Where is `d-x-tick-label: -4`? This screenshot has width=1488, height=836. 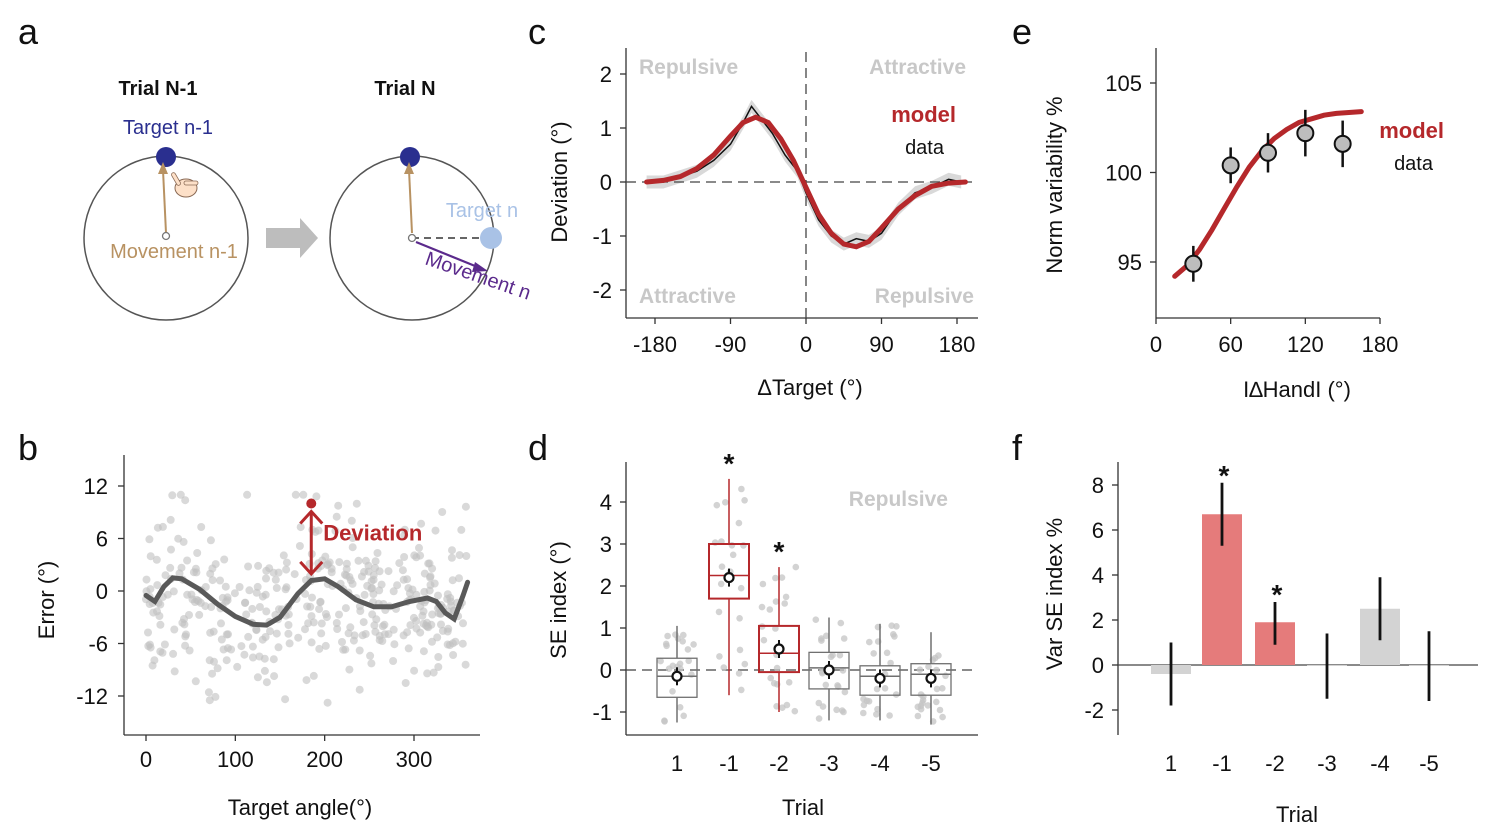
d-x-tick-label: -4 is located at coordinates (880, 763).